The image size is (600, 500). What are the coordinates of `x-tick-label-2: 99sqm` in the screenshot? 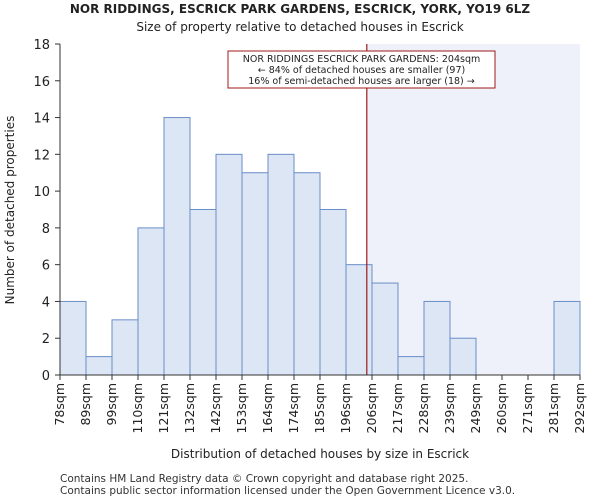 It's located at (111, 404).